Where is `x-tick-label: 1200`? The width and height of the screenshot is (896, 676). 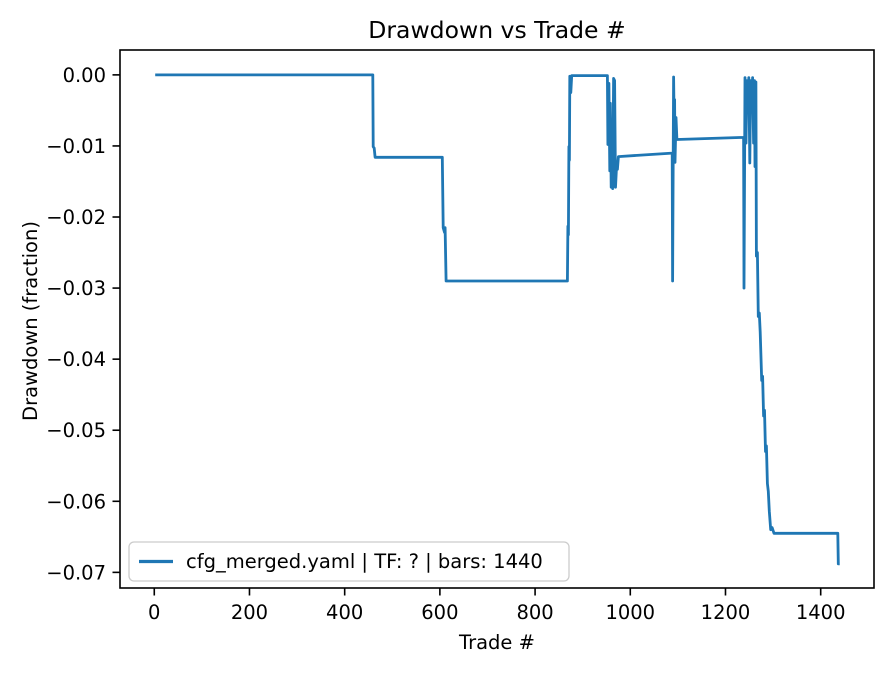
x-tick-label: 1200 is located at coordinates (726, 612).